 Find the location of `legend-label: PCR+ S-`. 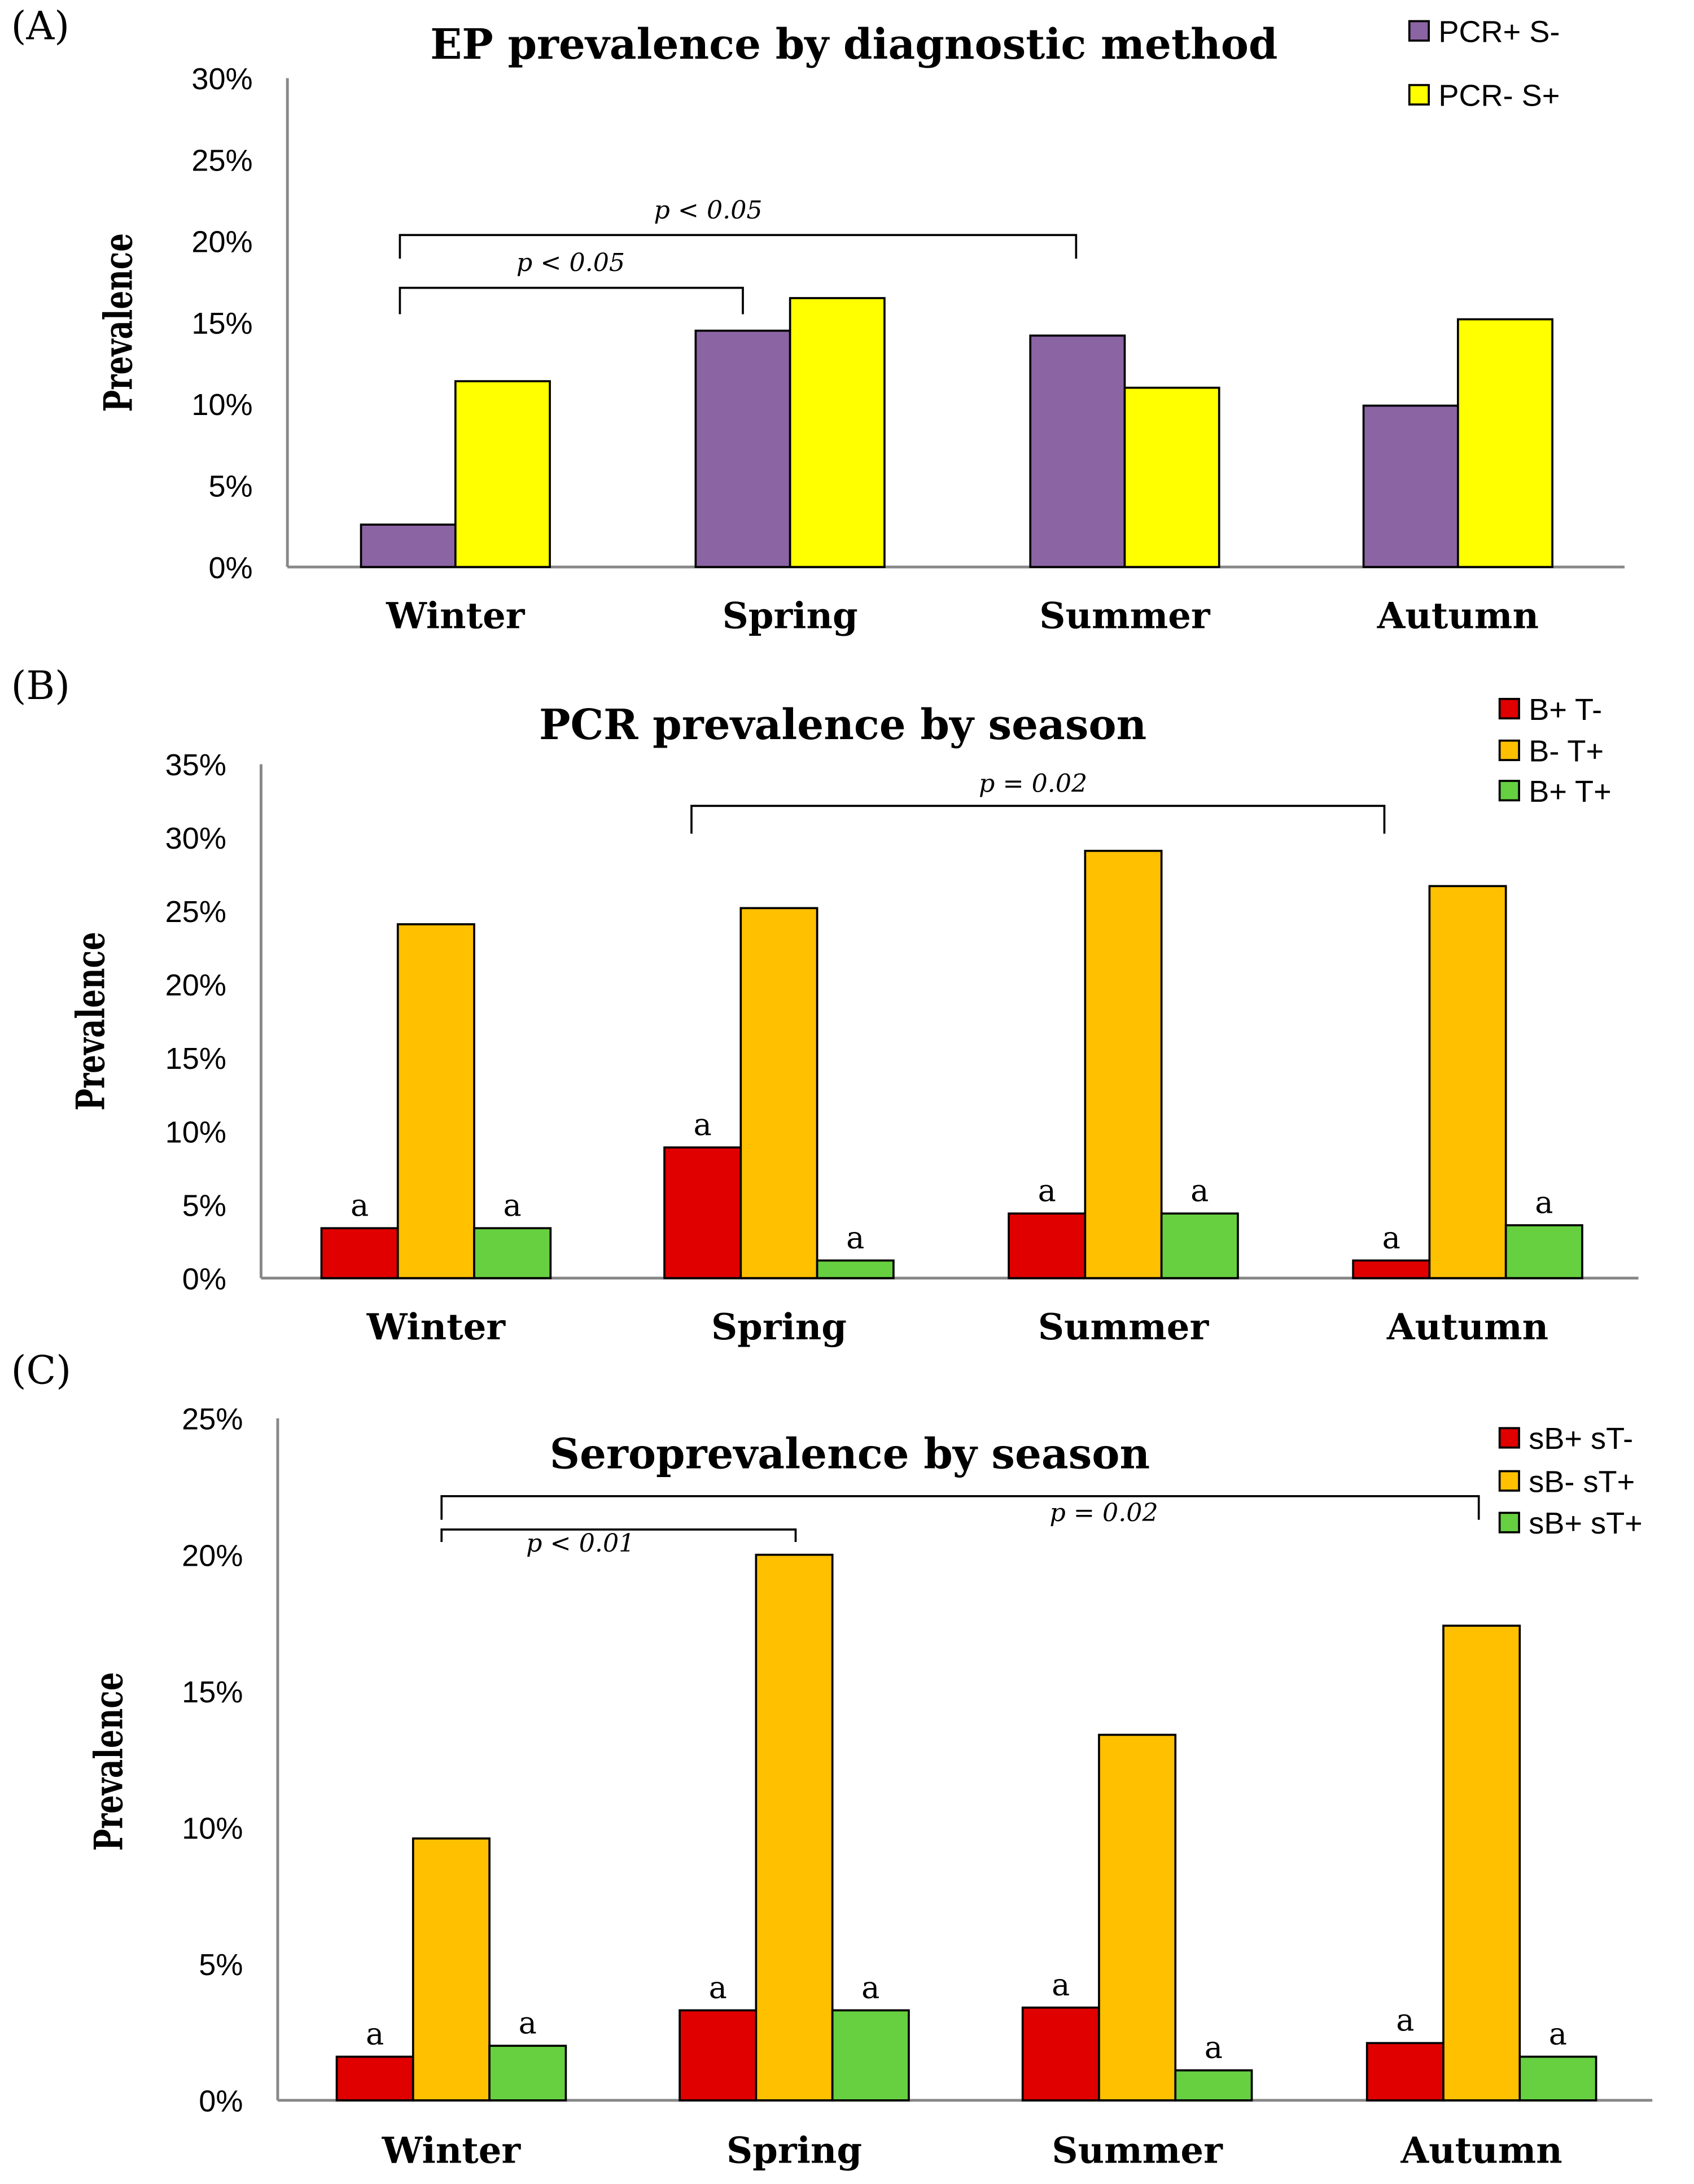

legend-label: PCR+ S- is located at coordinates (1499, 32).